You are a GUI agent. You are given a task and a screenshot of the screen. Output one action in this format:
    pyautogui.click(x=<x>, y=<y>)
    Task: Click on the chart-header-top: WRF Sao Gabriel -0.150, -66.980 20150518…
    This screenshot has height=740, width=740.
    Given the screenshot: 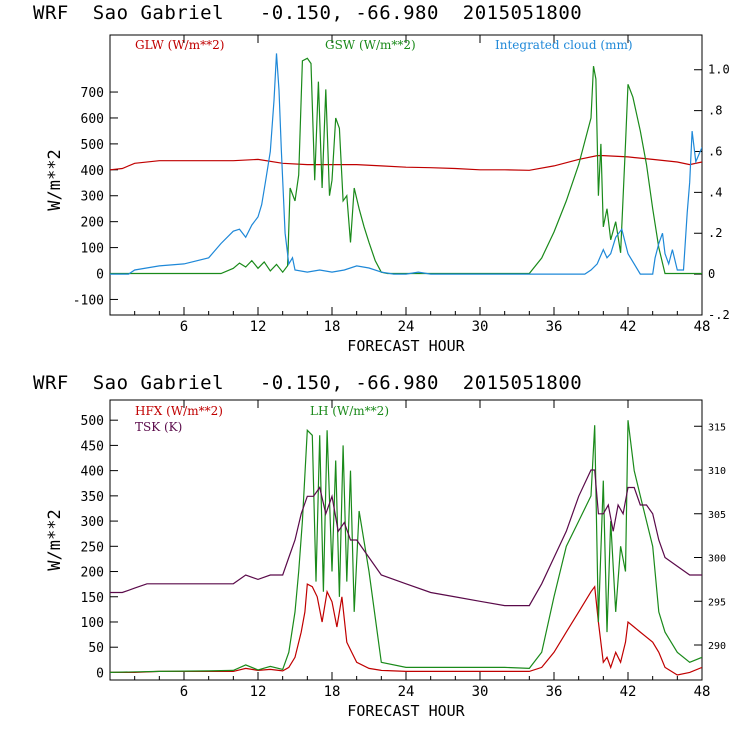 What is the action you would take?
    pyautogui.click(x=308, y=13)
    